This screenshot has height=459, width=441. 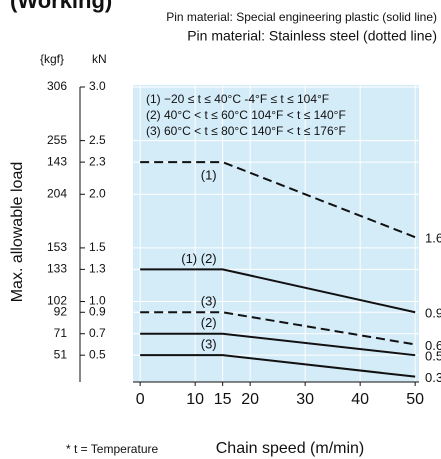 I want to click on end-value-label: 1.6, so click(x=433, y=238).